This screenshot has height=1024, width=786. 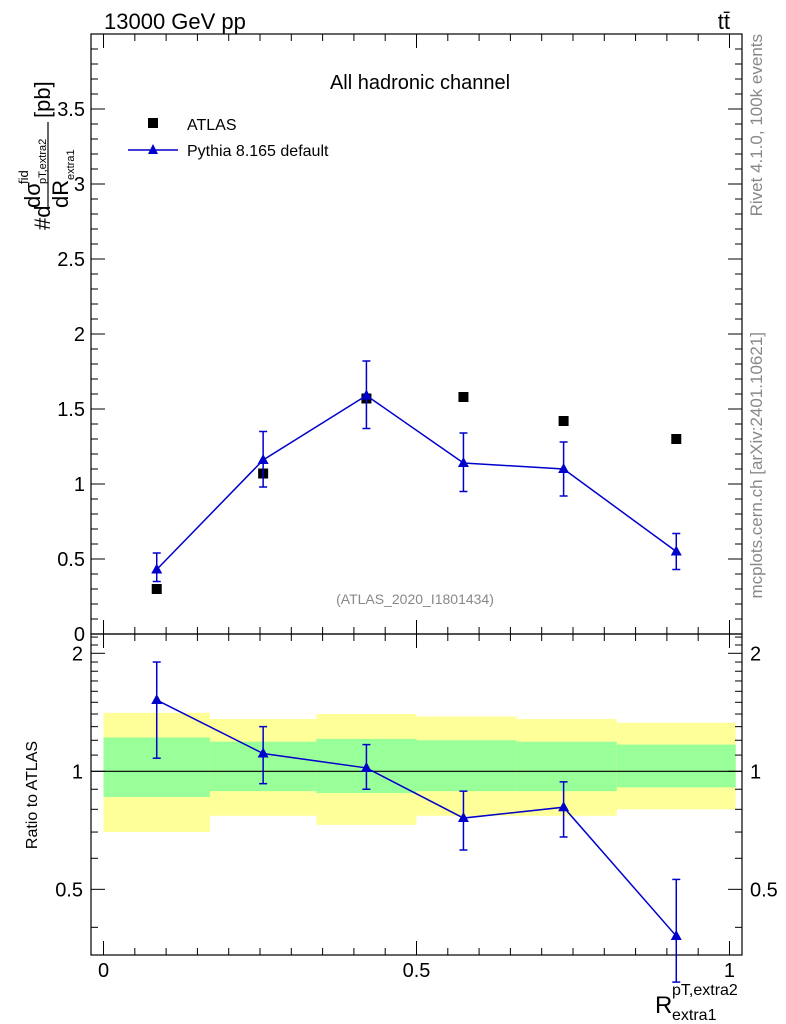 I want to click on ylabel-unit: [pb], so click(x=42, y=99).